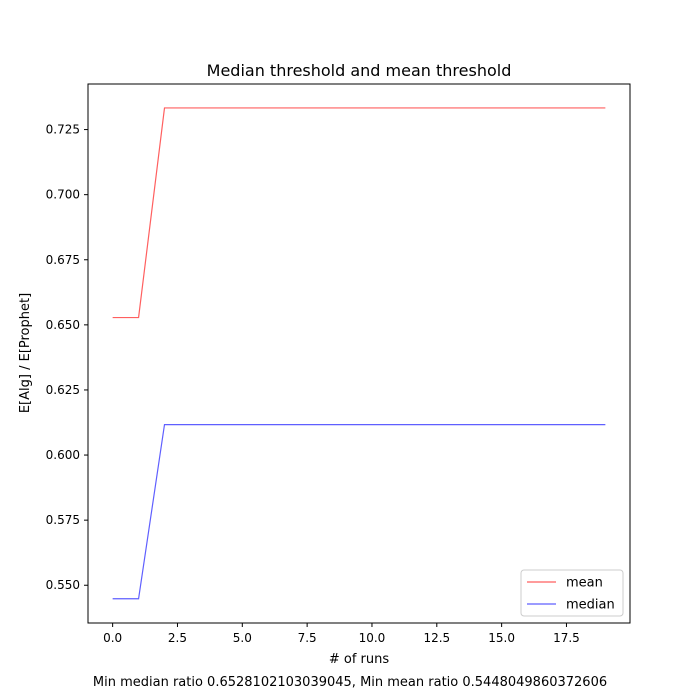  I want to click on x-tick-label: 7.5, so click(307, 638).